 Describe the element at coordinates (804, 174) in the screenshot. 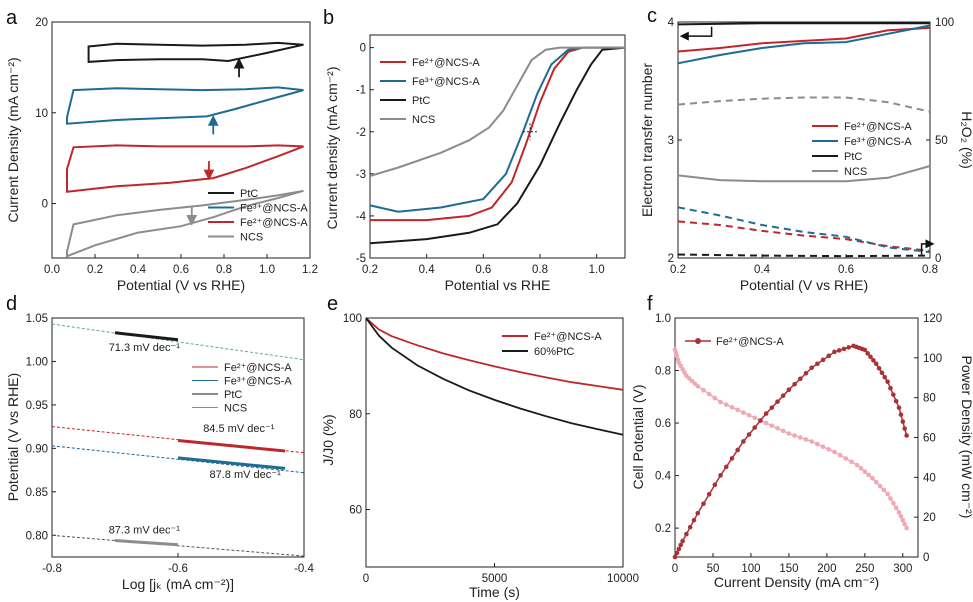

I see `c-n-curve` at that location.